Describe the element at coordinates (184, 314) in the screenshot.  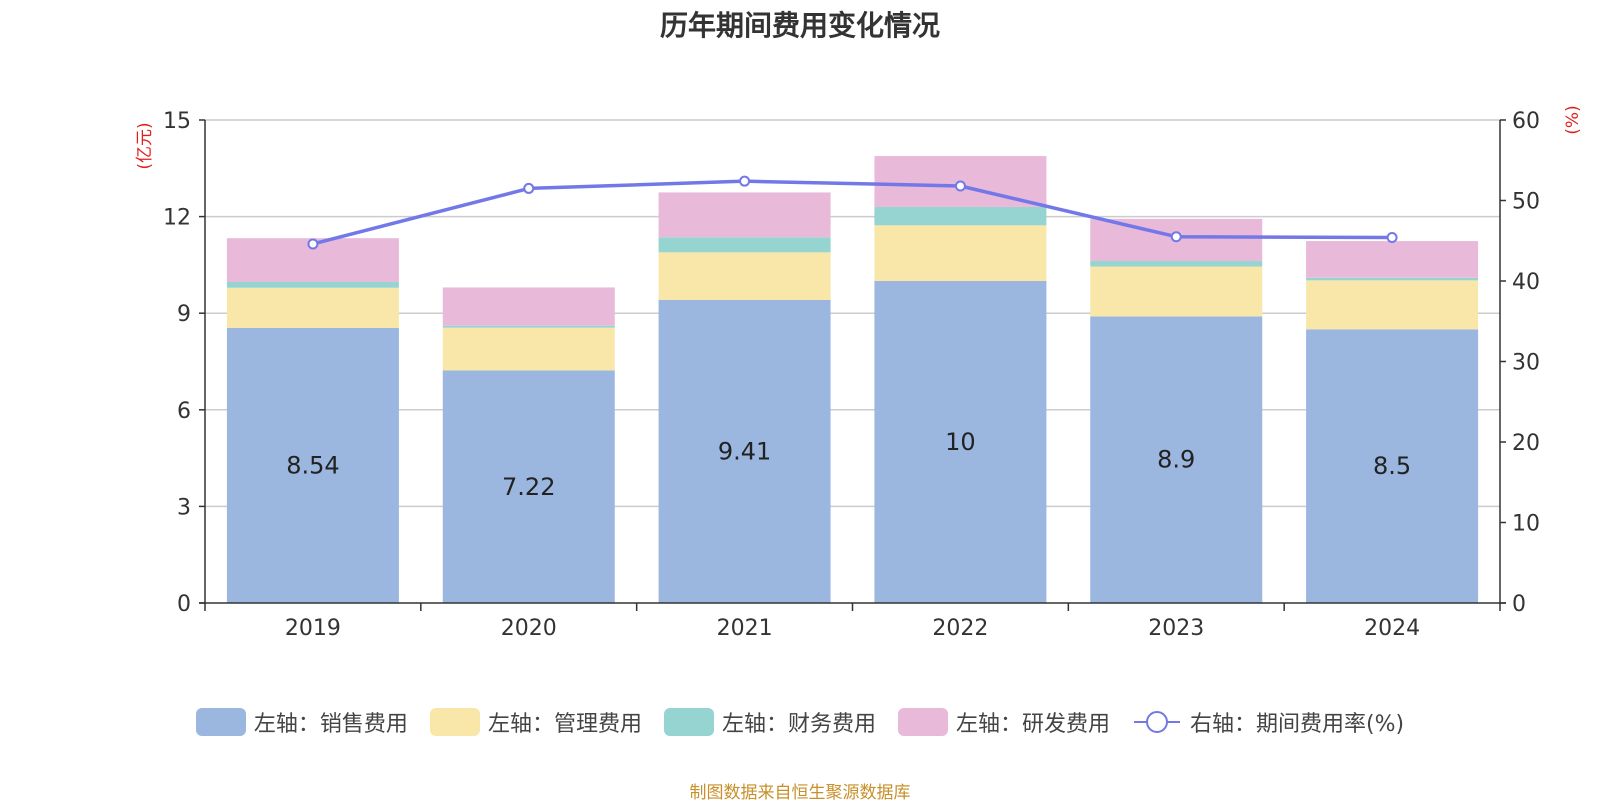
I see `left-axis-tick-label: 9` at that location.